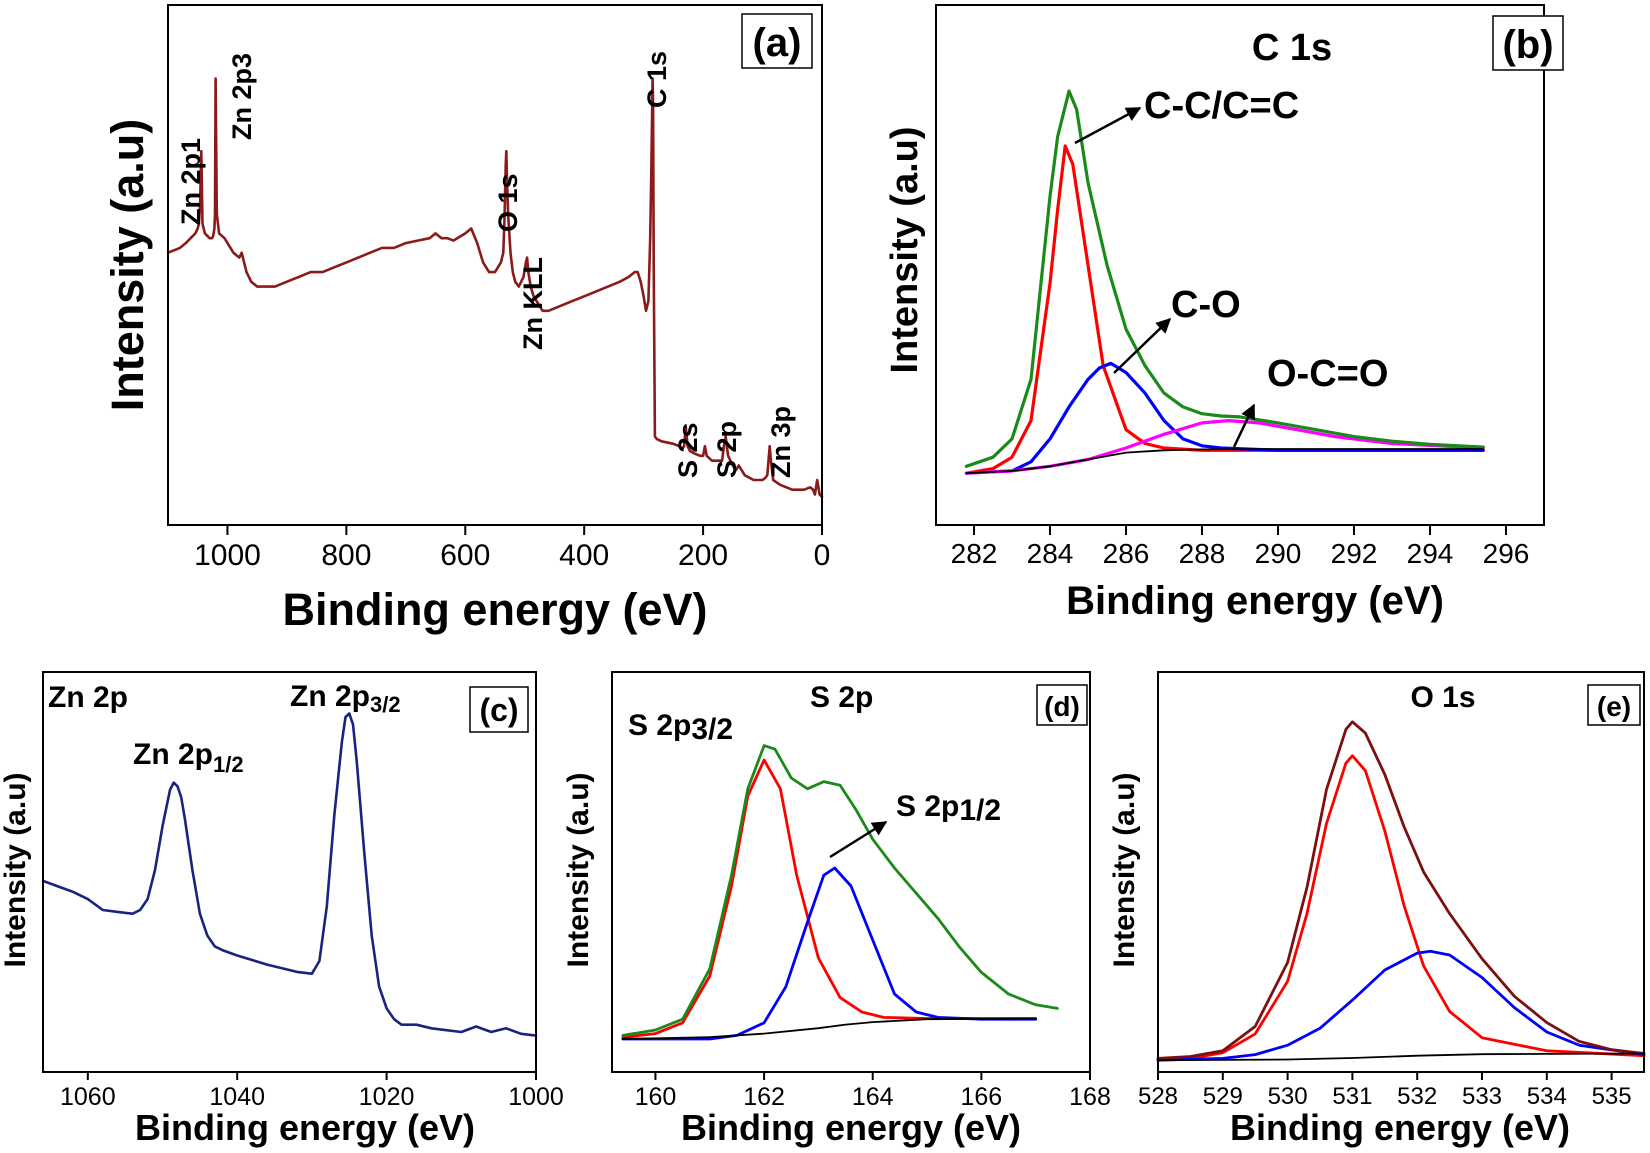 The image size is (1650, 1153). What do you see at coordinates (656, 1097) in the screenshot?
I see `x-tick-label-d-0: 160` at bounding box center [656, 1097].